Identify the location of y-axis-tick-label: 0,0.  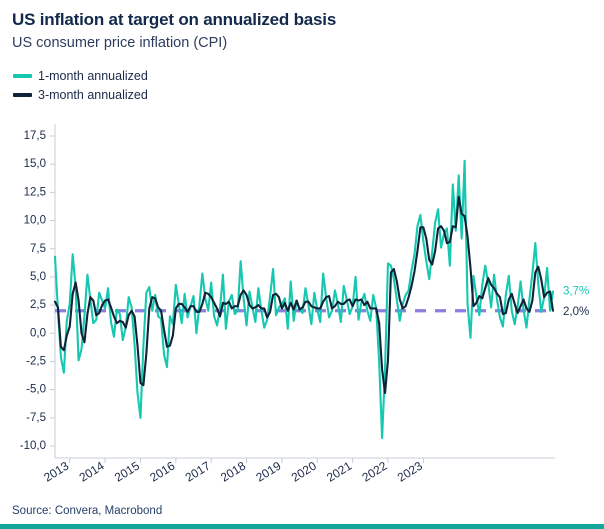
(38, 333).